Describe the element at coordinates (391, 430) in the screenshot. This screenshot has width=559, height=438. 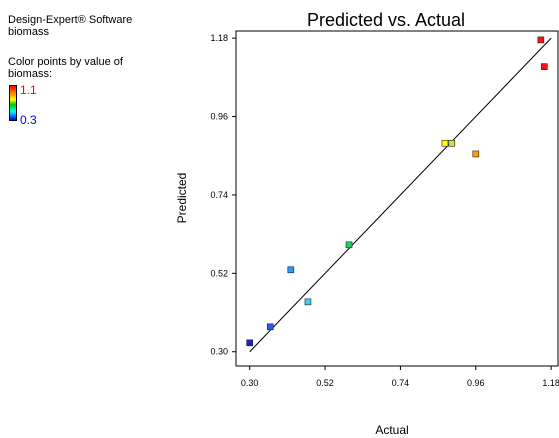
I see `x-axis-label: Actual` at that location.